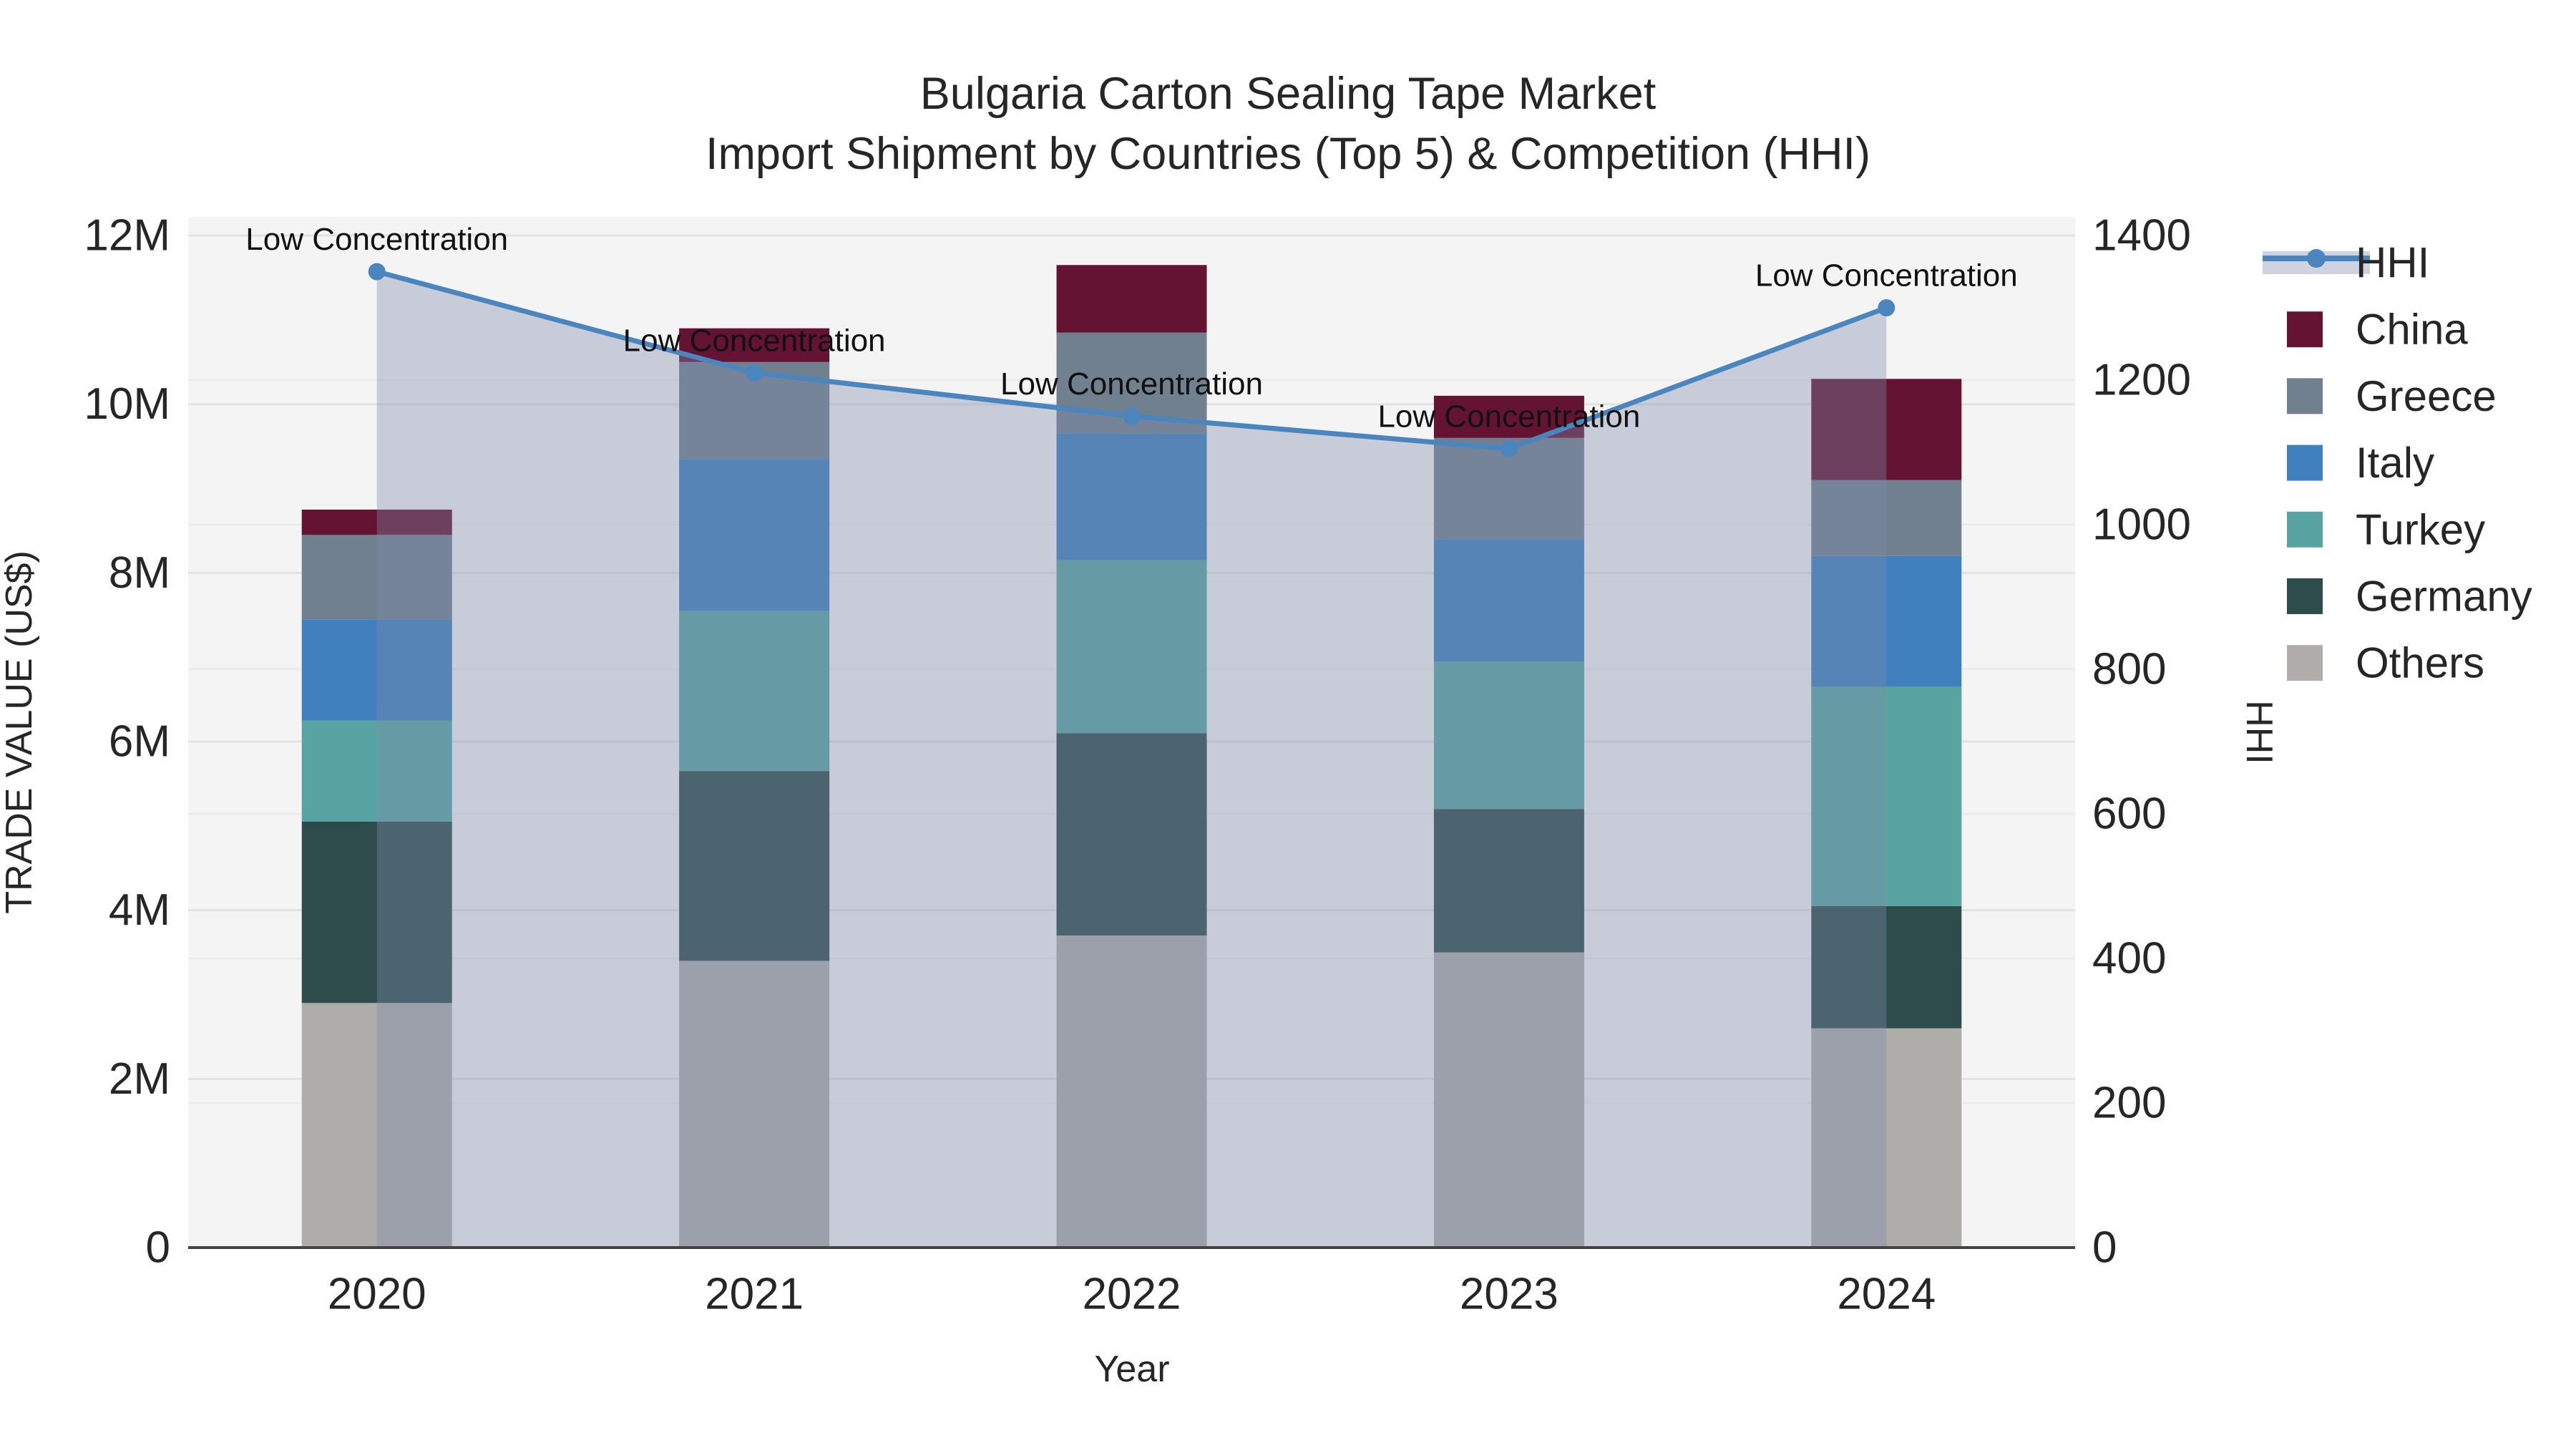  Describe the element at coordinates (2129, 669) in the screenshot. I see `y-right-tick-label: 800` at that location.